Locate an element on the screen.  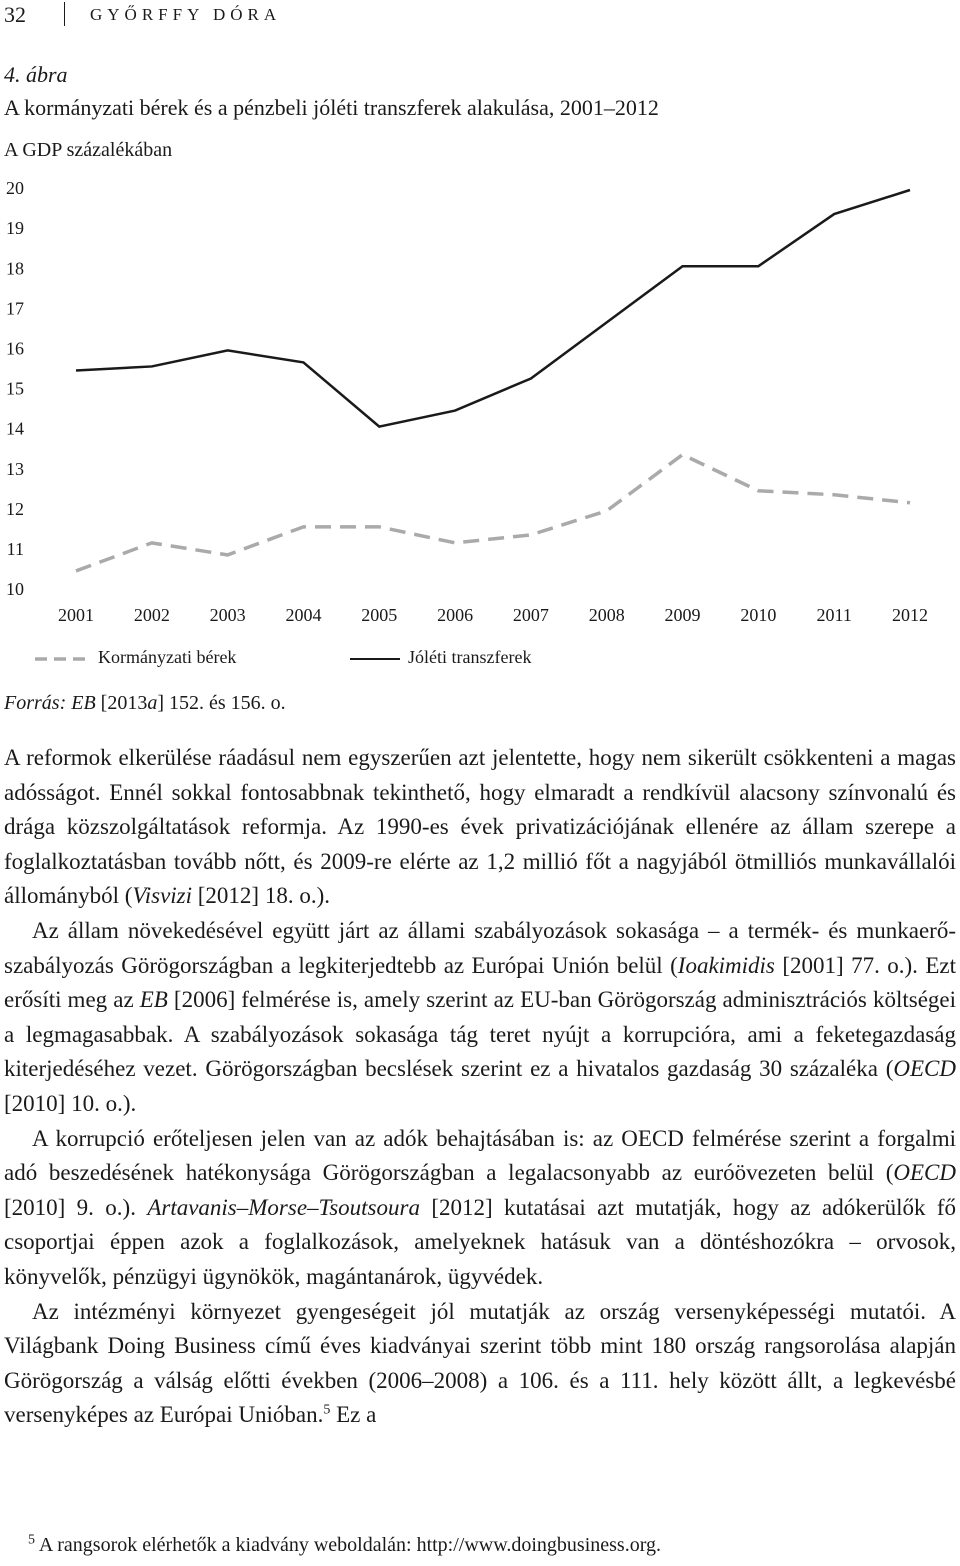
italic-text: Visvizi is located at coordinates (162, 896).